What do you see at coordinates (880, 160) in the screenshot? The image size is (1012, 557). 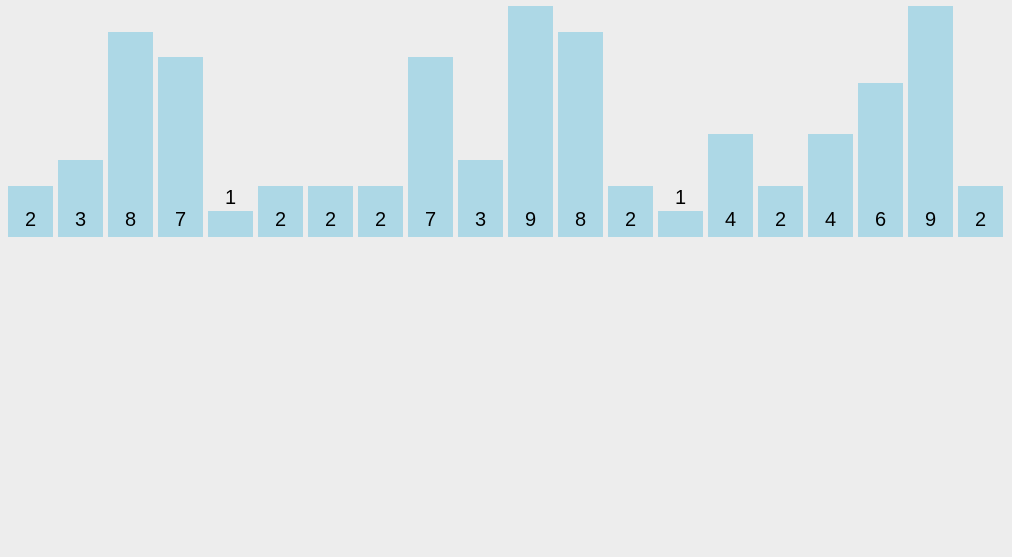 I see `bar: 6` at bounding box center [880, 160].